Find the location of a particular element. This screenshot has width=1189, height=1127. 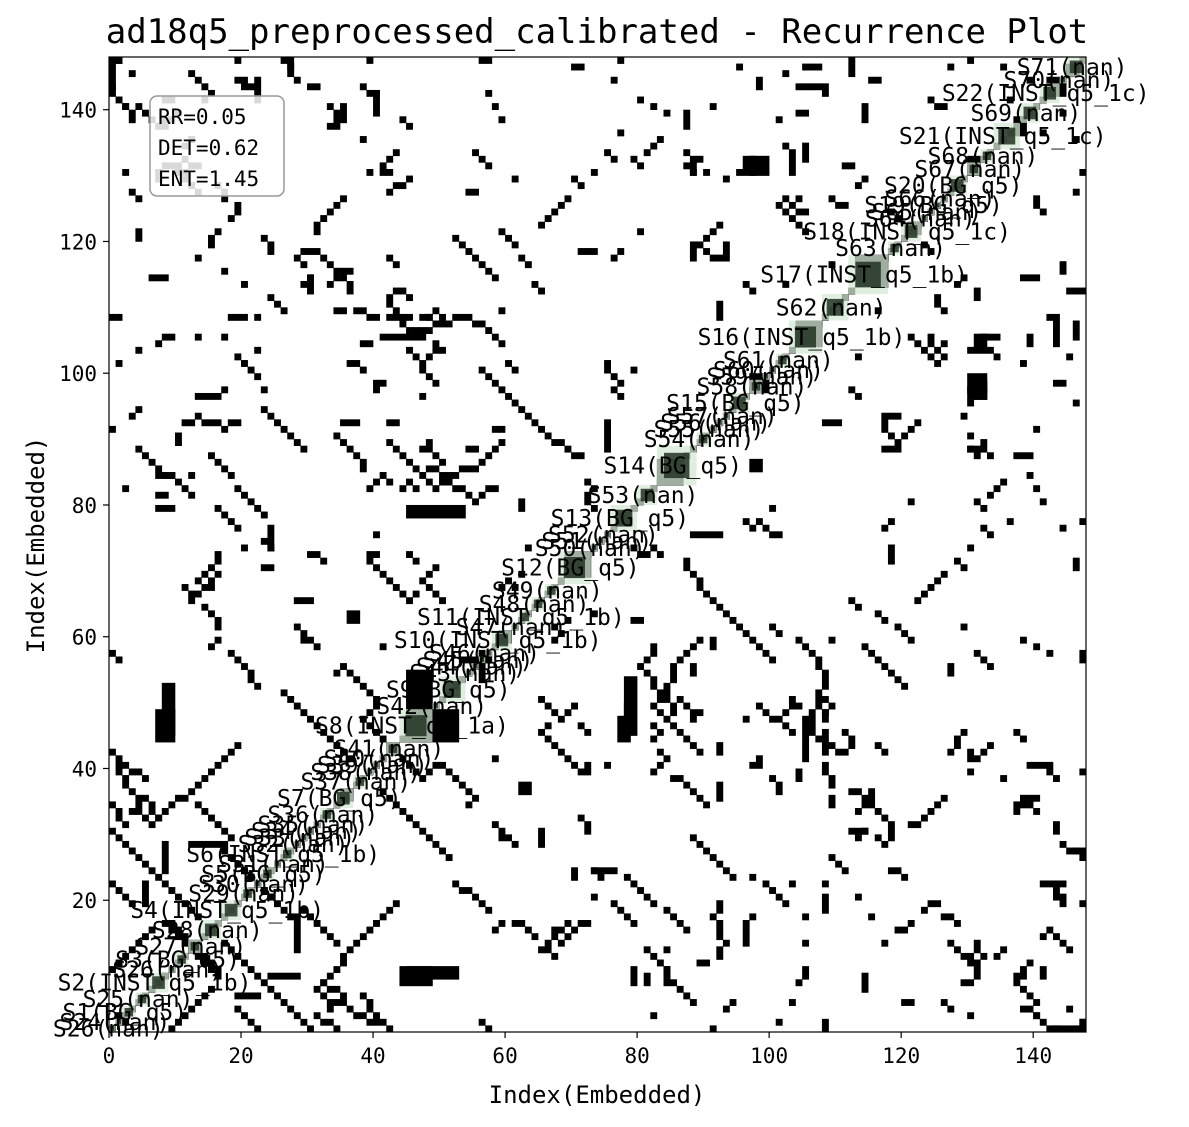

segment-label: S21(INST_q5_1c) is located at coordinates (1003, 137).